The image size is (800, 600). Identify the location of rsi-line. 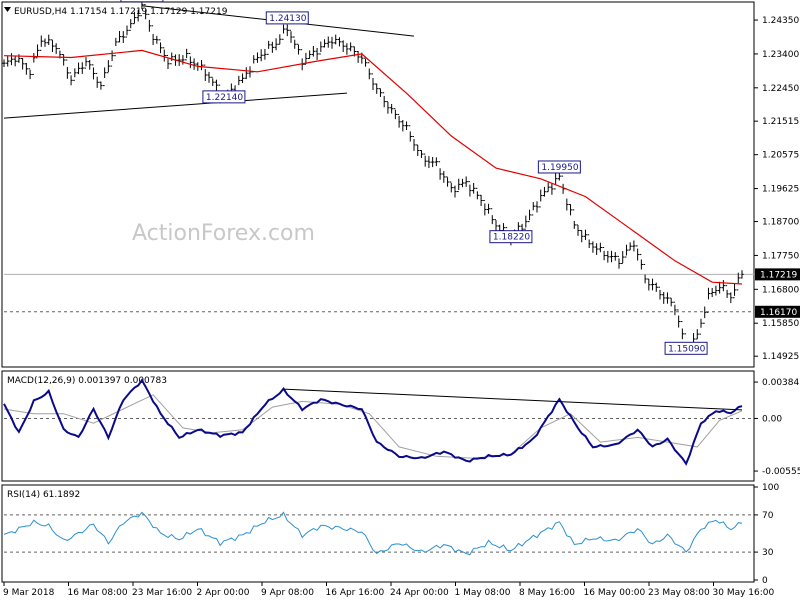
(373, 533).